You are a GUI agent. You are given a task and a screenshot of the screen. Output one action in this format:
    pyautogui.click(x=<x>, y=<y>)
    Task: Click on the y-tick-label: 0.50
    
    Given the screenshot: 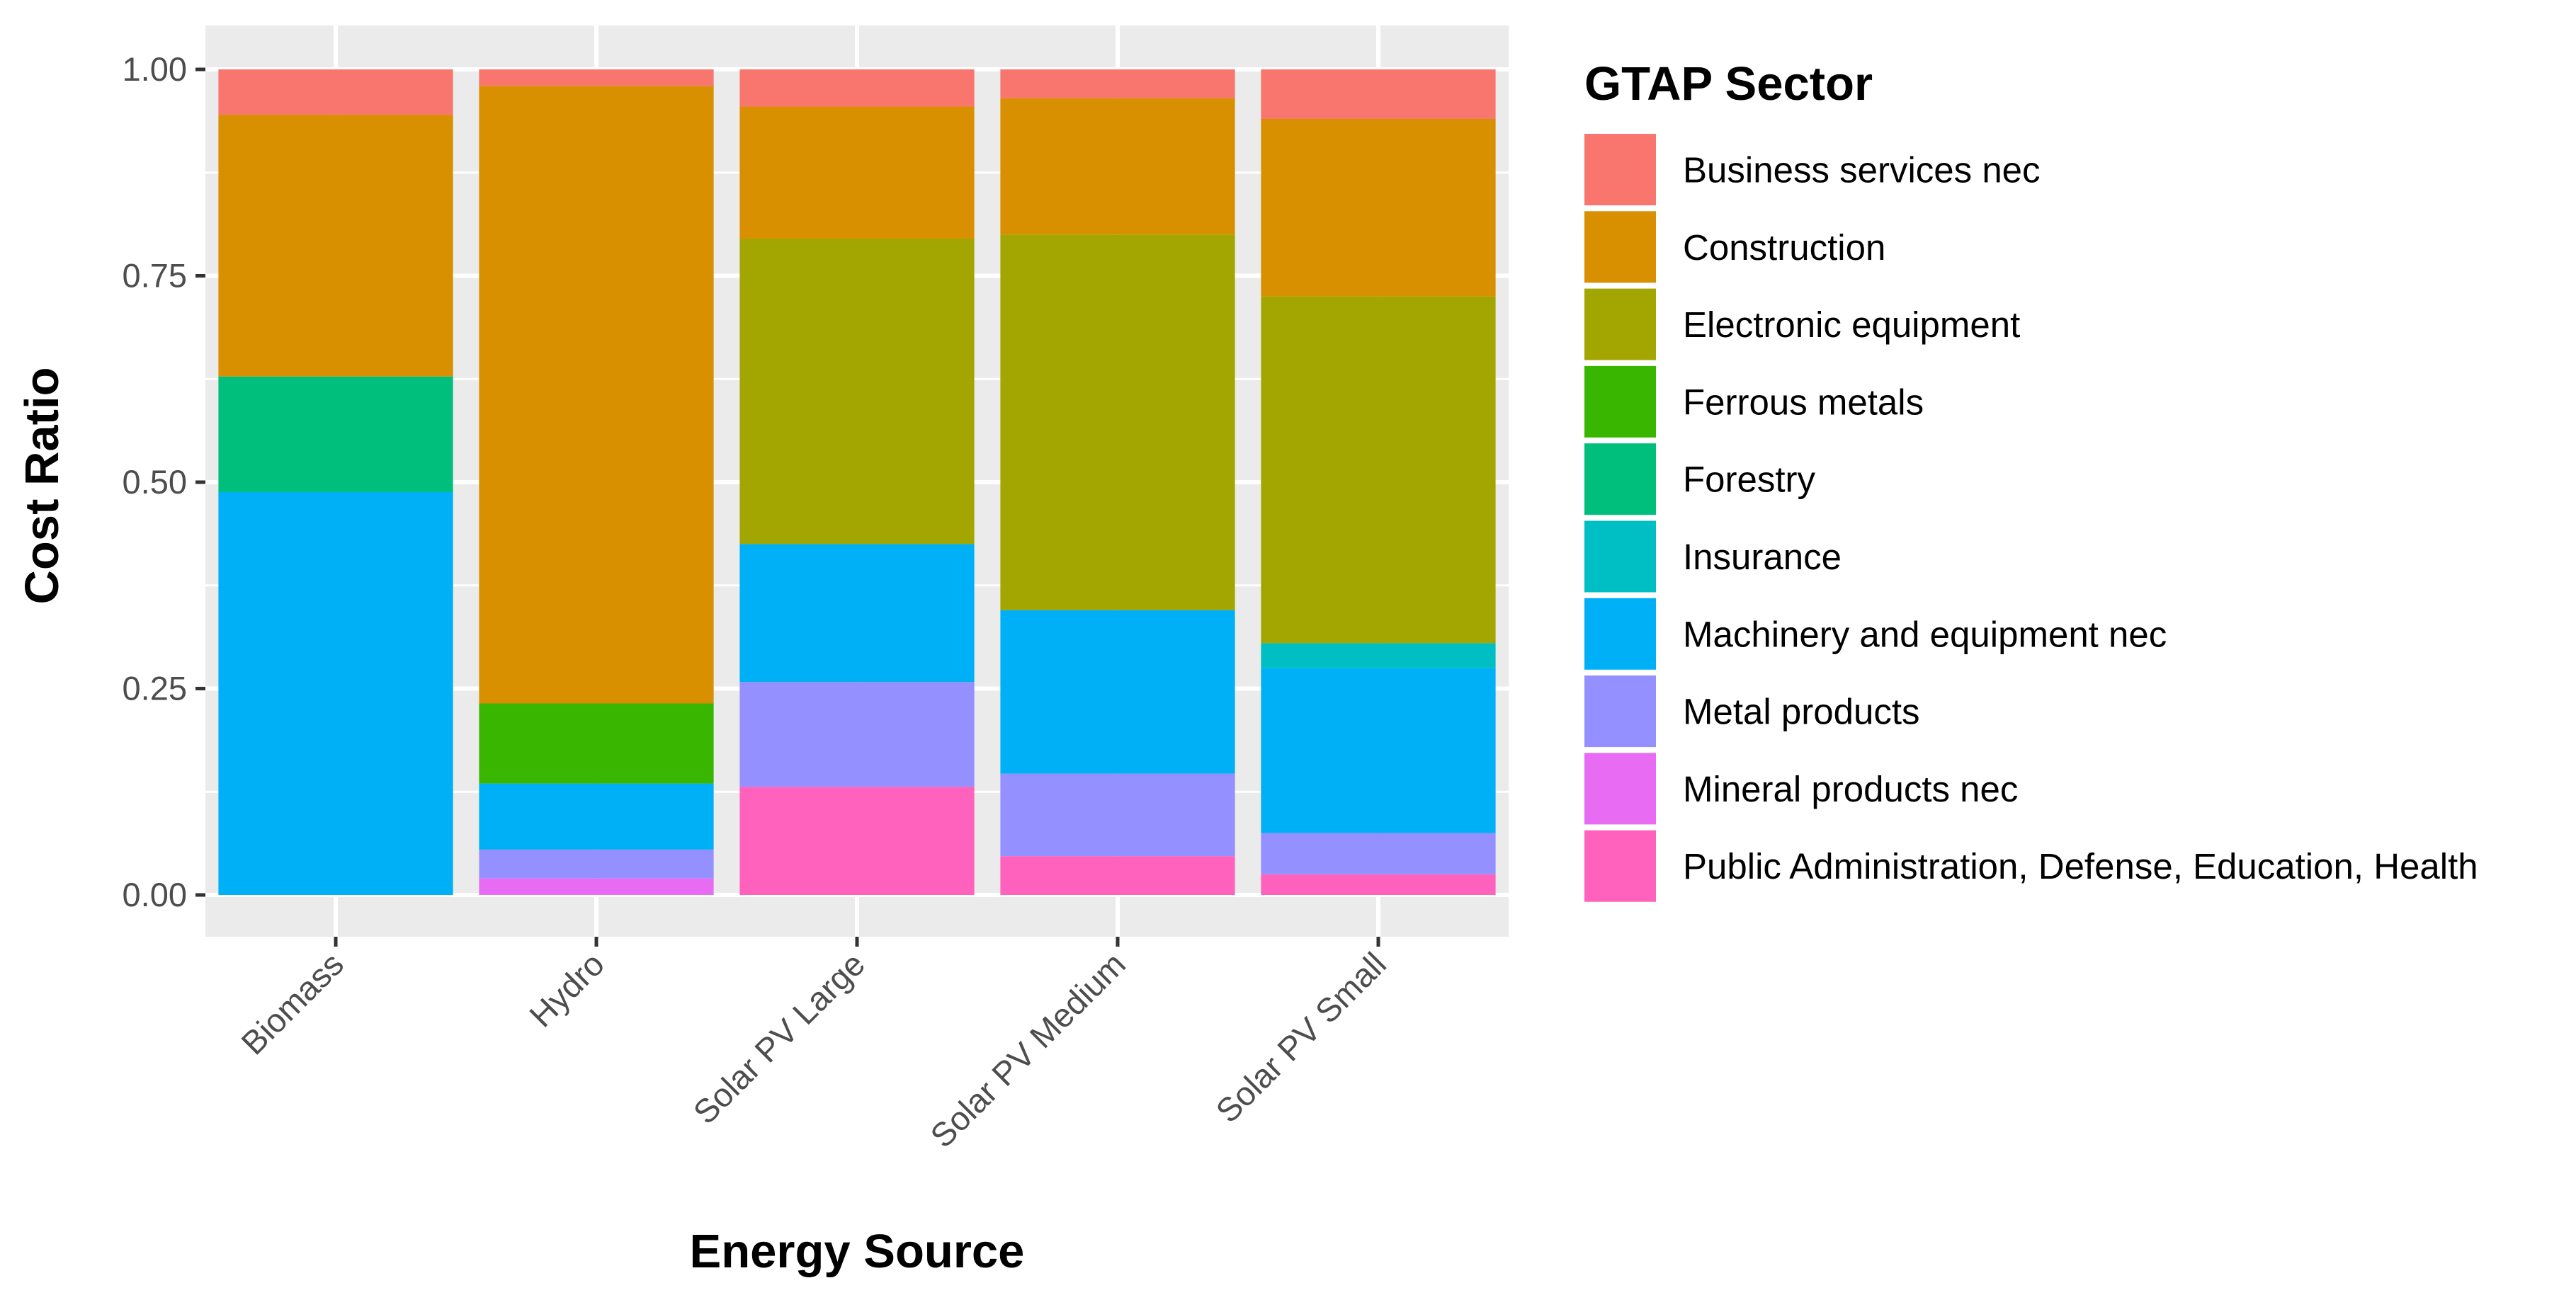 What is the action you would take?
    pyautogui.click(x=155, y=482)
    